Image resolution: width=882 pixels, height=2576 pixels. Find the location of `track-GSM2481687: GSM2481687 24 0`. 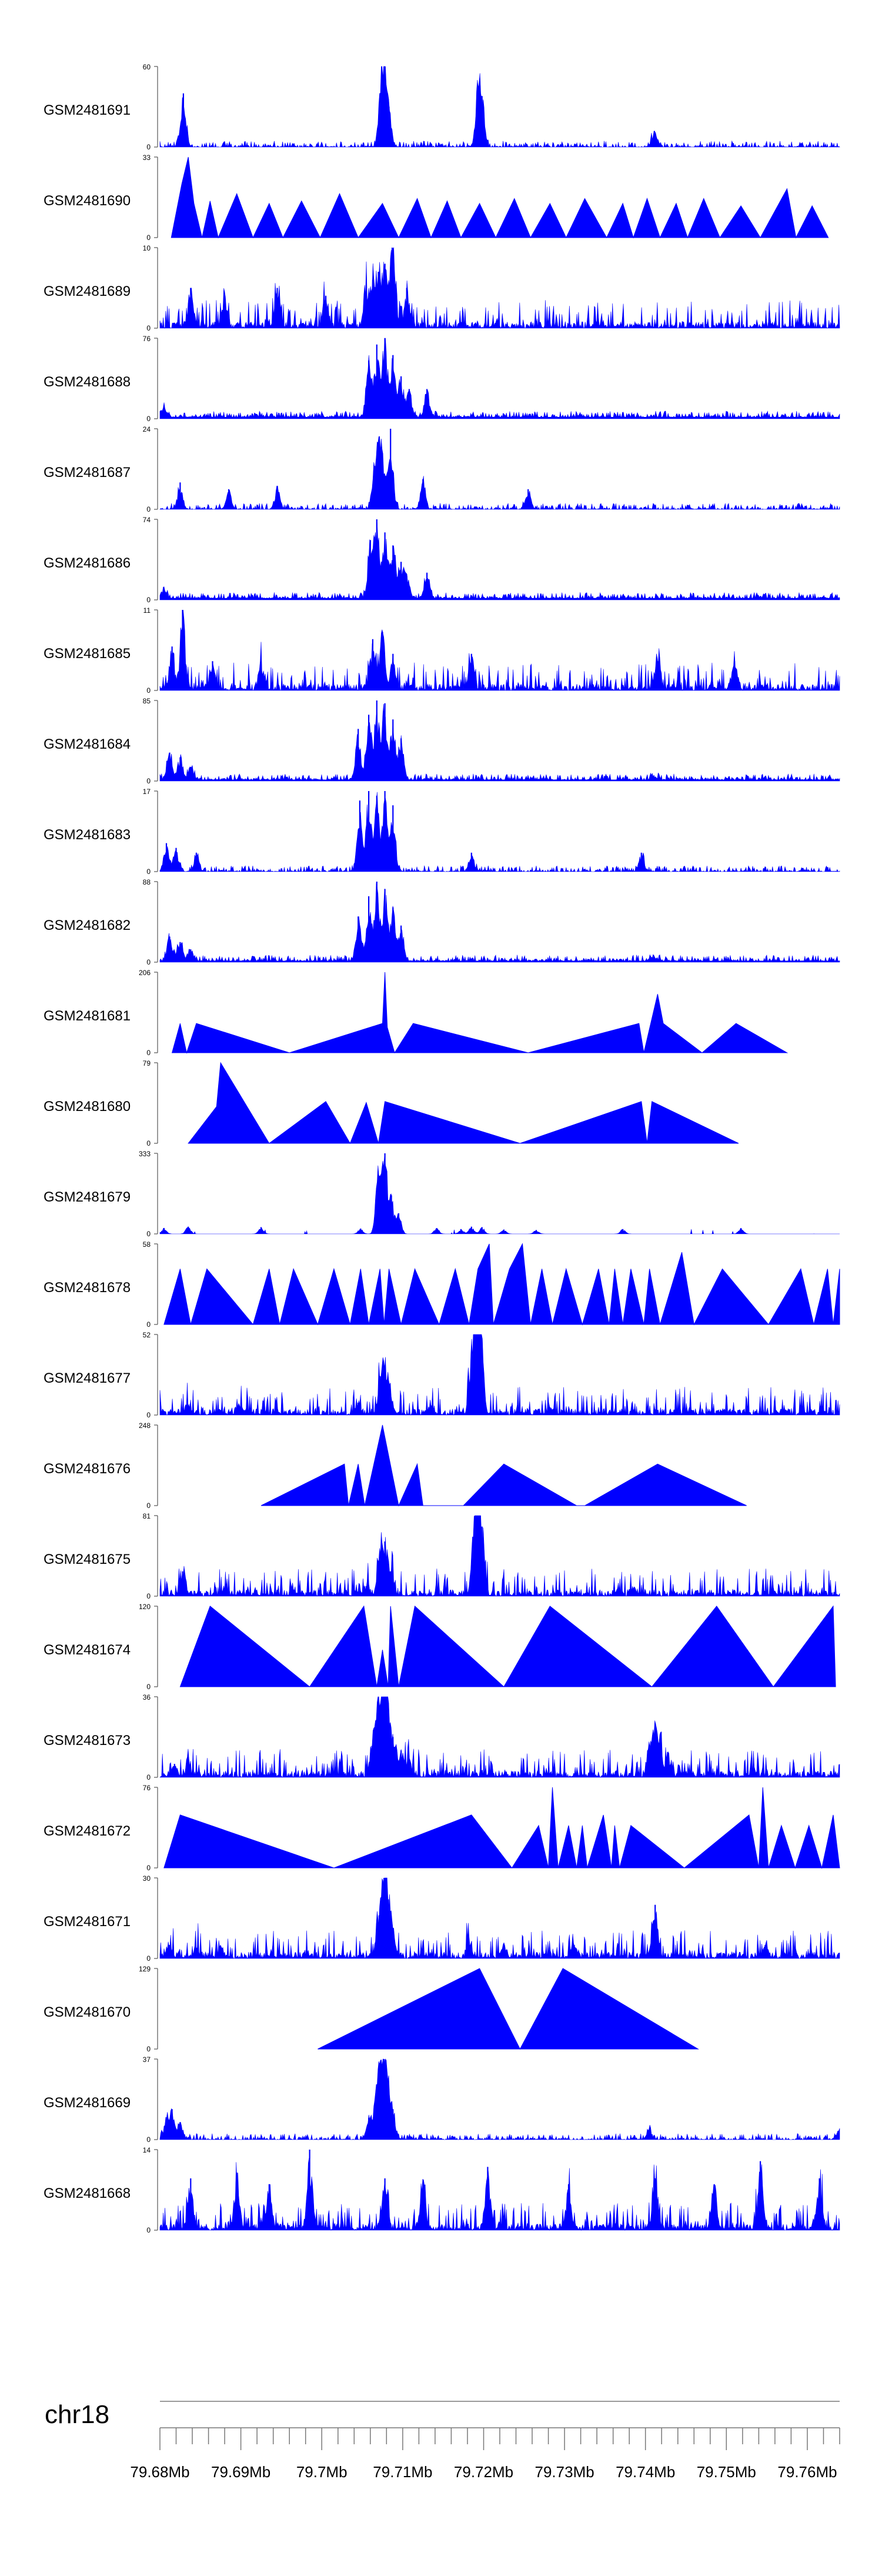

track-GSM2481687: GSM2481687 24 0 is located at coordinates (442, 469).